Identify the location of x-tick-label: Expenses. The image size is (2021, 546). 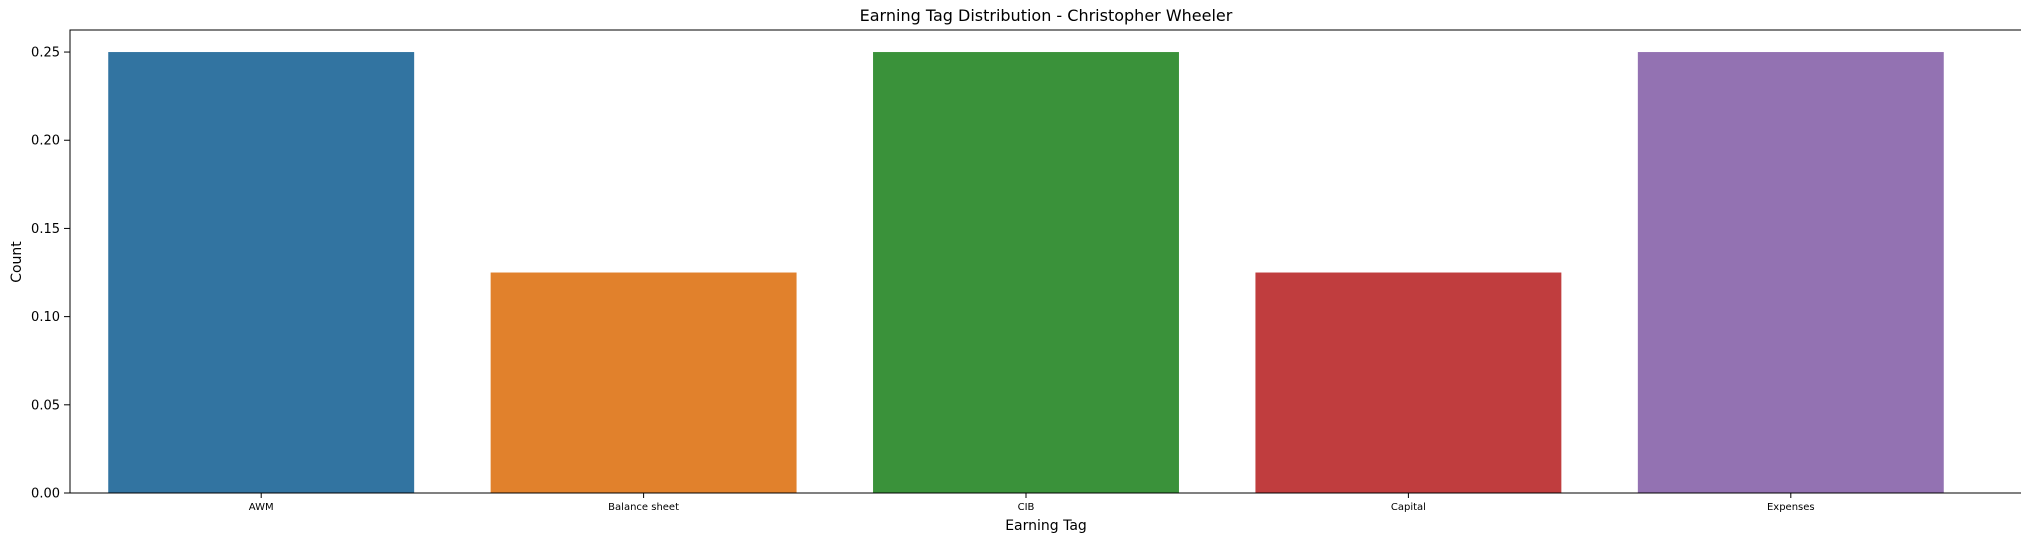
(1791, 507).